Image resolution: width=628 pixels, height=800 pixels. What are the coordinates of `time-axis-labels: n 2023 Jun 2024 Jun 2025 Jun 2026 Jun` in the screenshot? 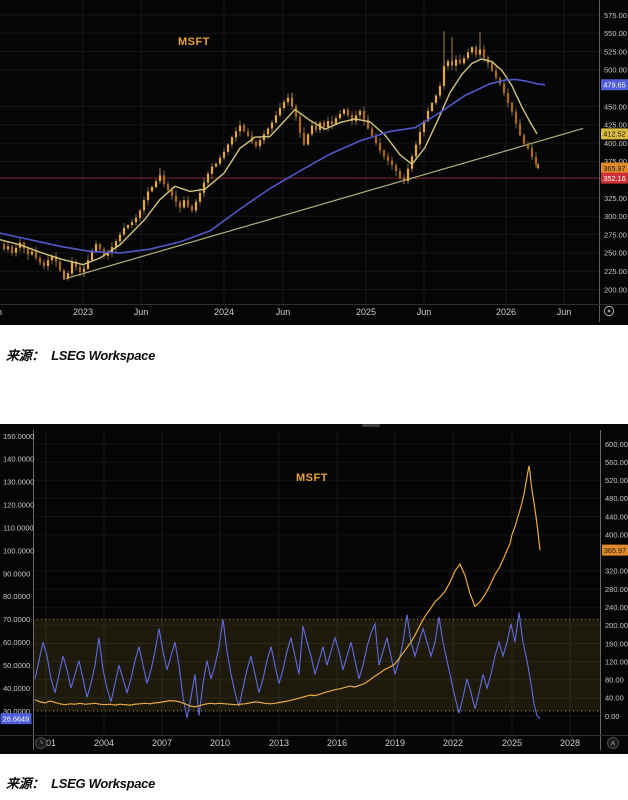 It's located at (285, 312).